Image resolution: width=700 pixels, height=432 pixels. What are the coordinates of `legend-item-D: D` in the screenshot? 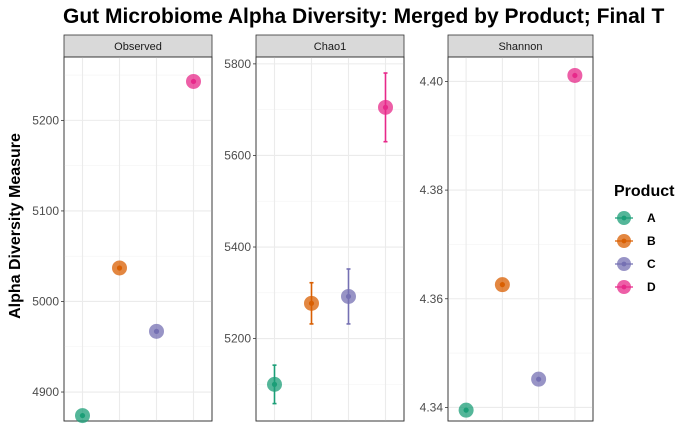 It's located at (635, 287).